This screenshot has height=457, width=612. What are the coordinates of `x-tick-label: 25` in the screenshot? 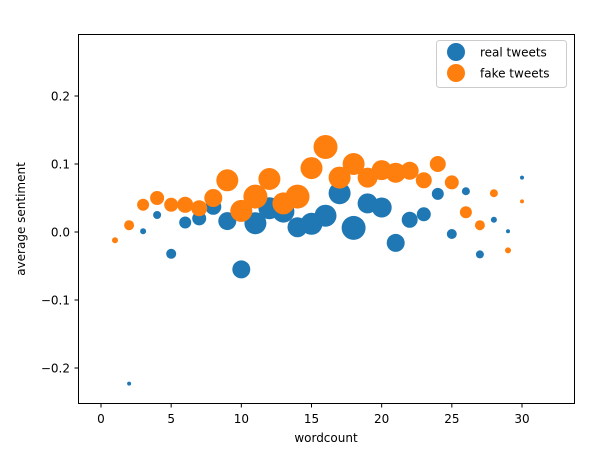 It's located at (451, 419).